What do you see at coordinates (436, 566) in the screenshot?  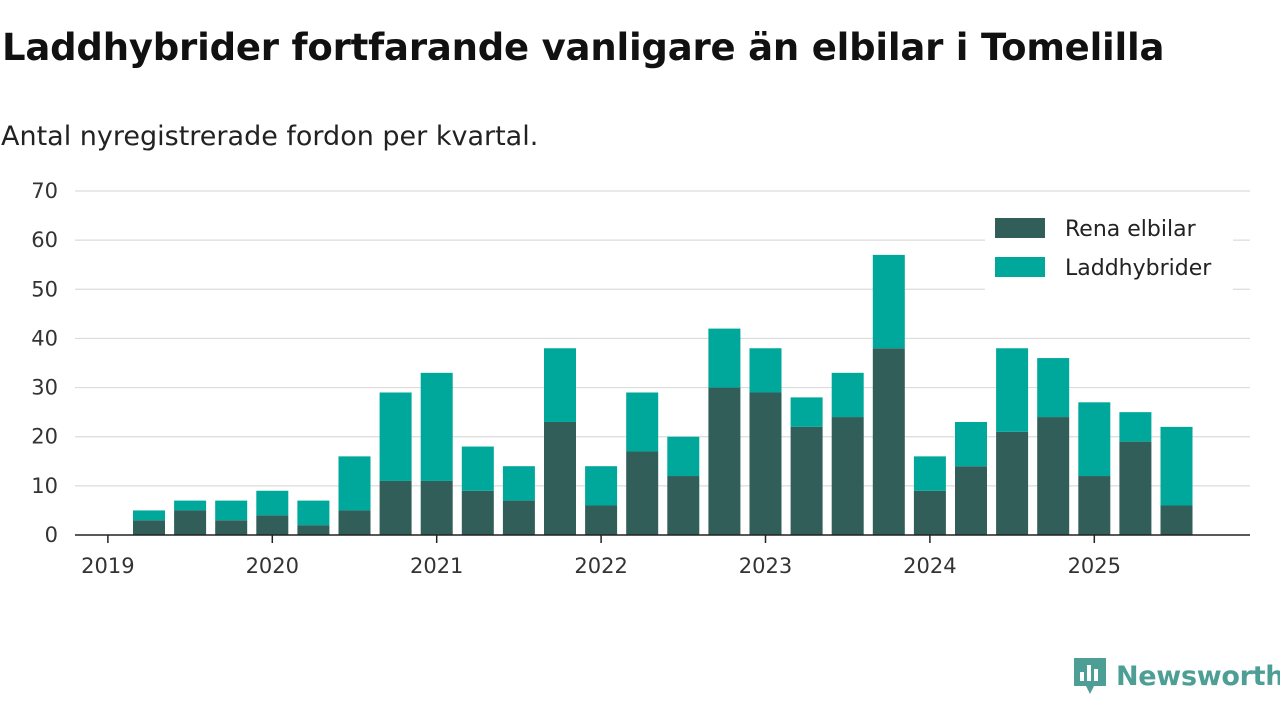 I see `x-tick-label: 2021` at bounding box center [436, 566].